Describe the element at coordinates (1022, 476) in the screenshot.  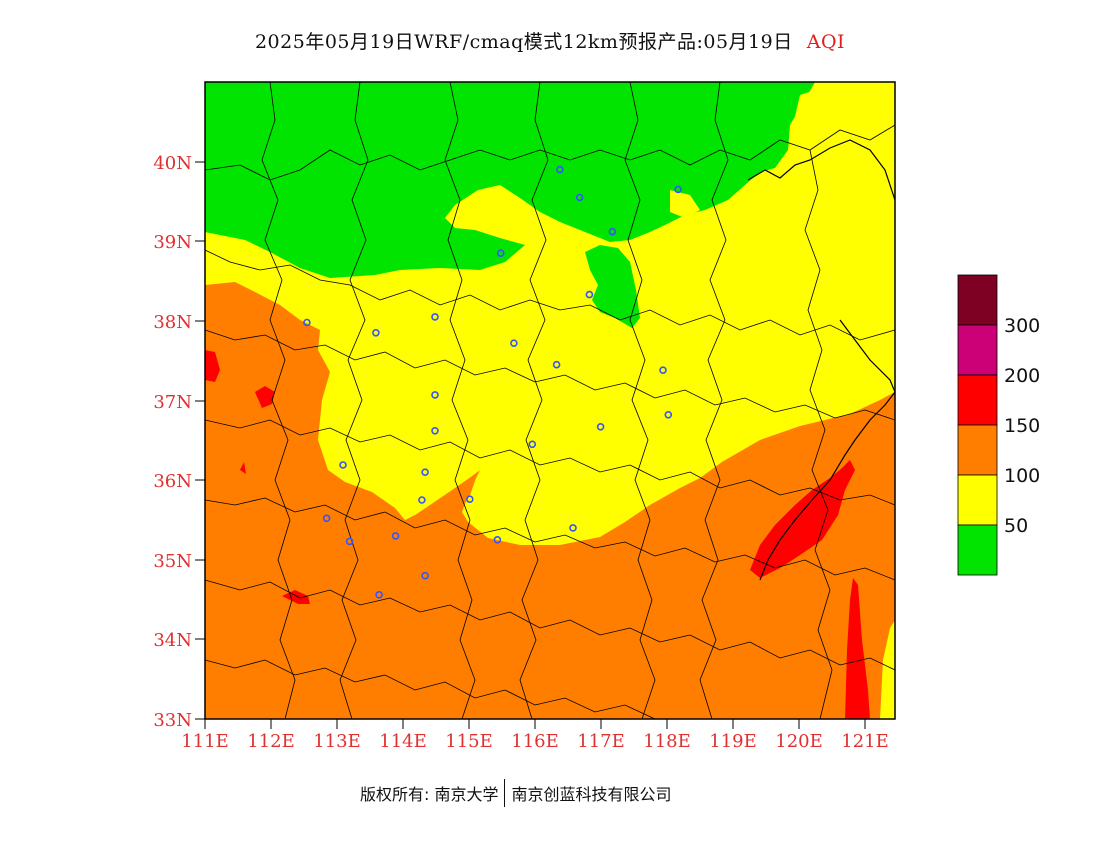
I see `legend-label: 100` at that location.